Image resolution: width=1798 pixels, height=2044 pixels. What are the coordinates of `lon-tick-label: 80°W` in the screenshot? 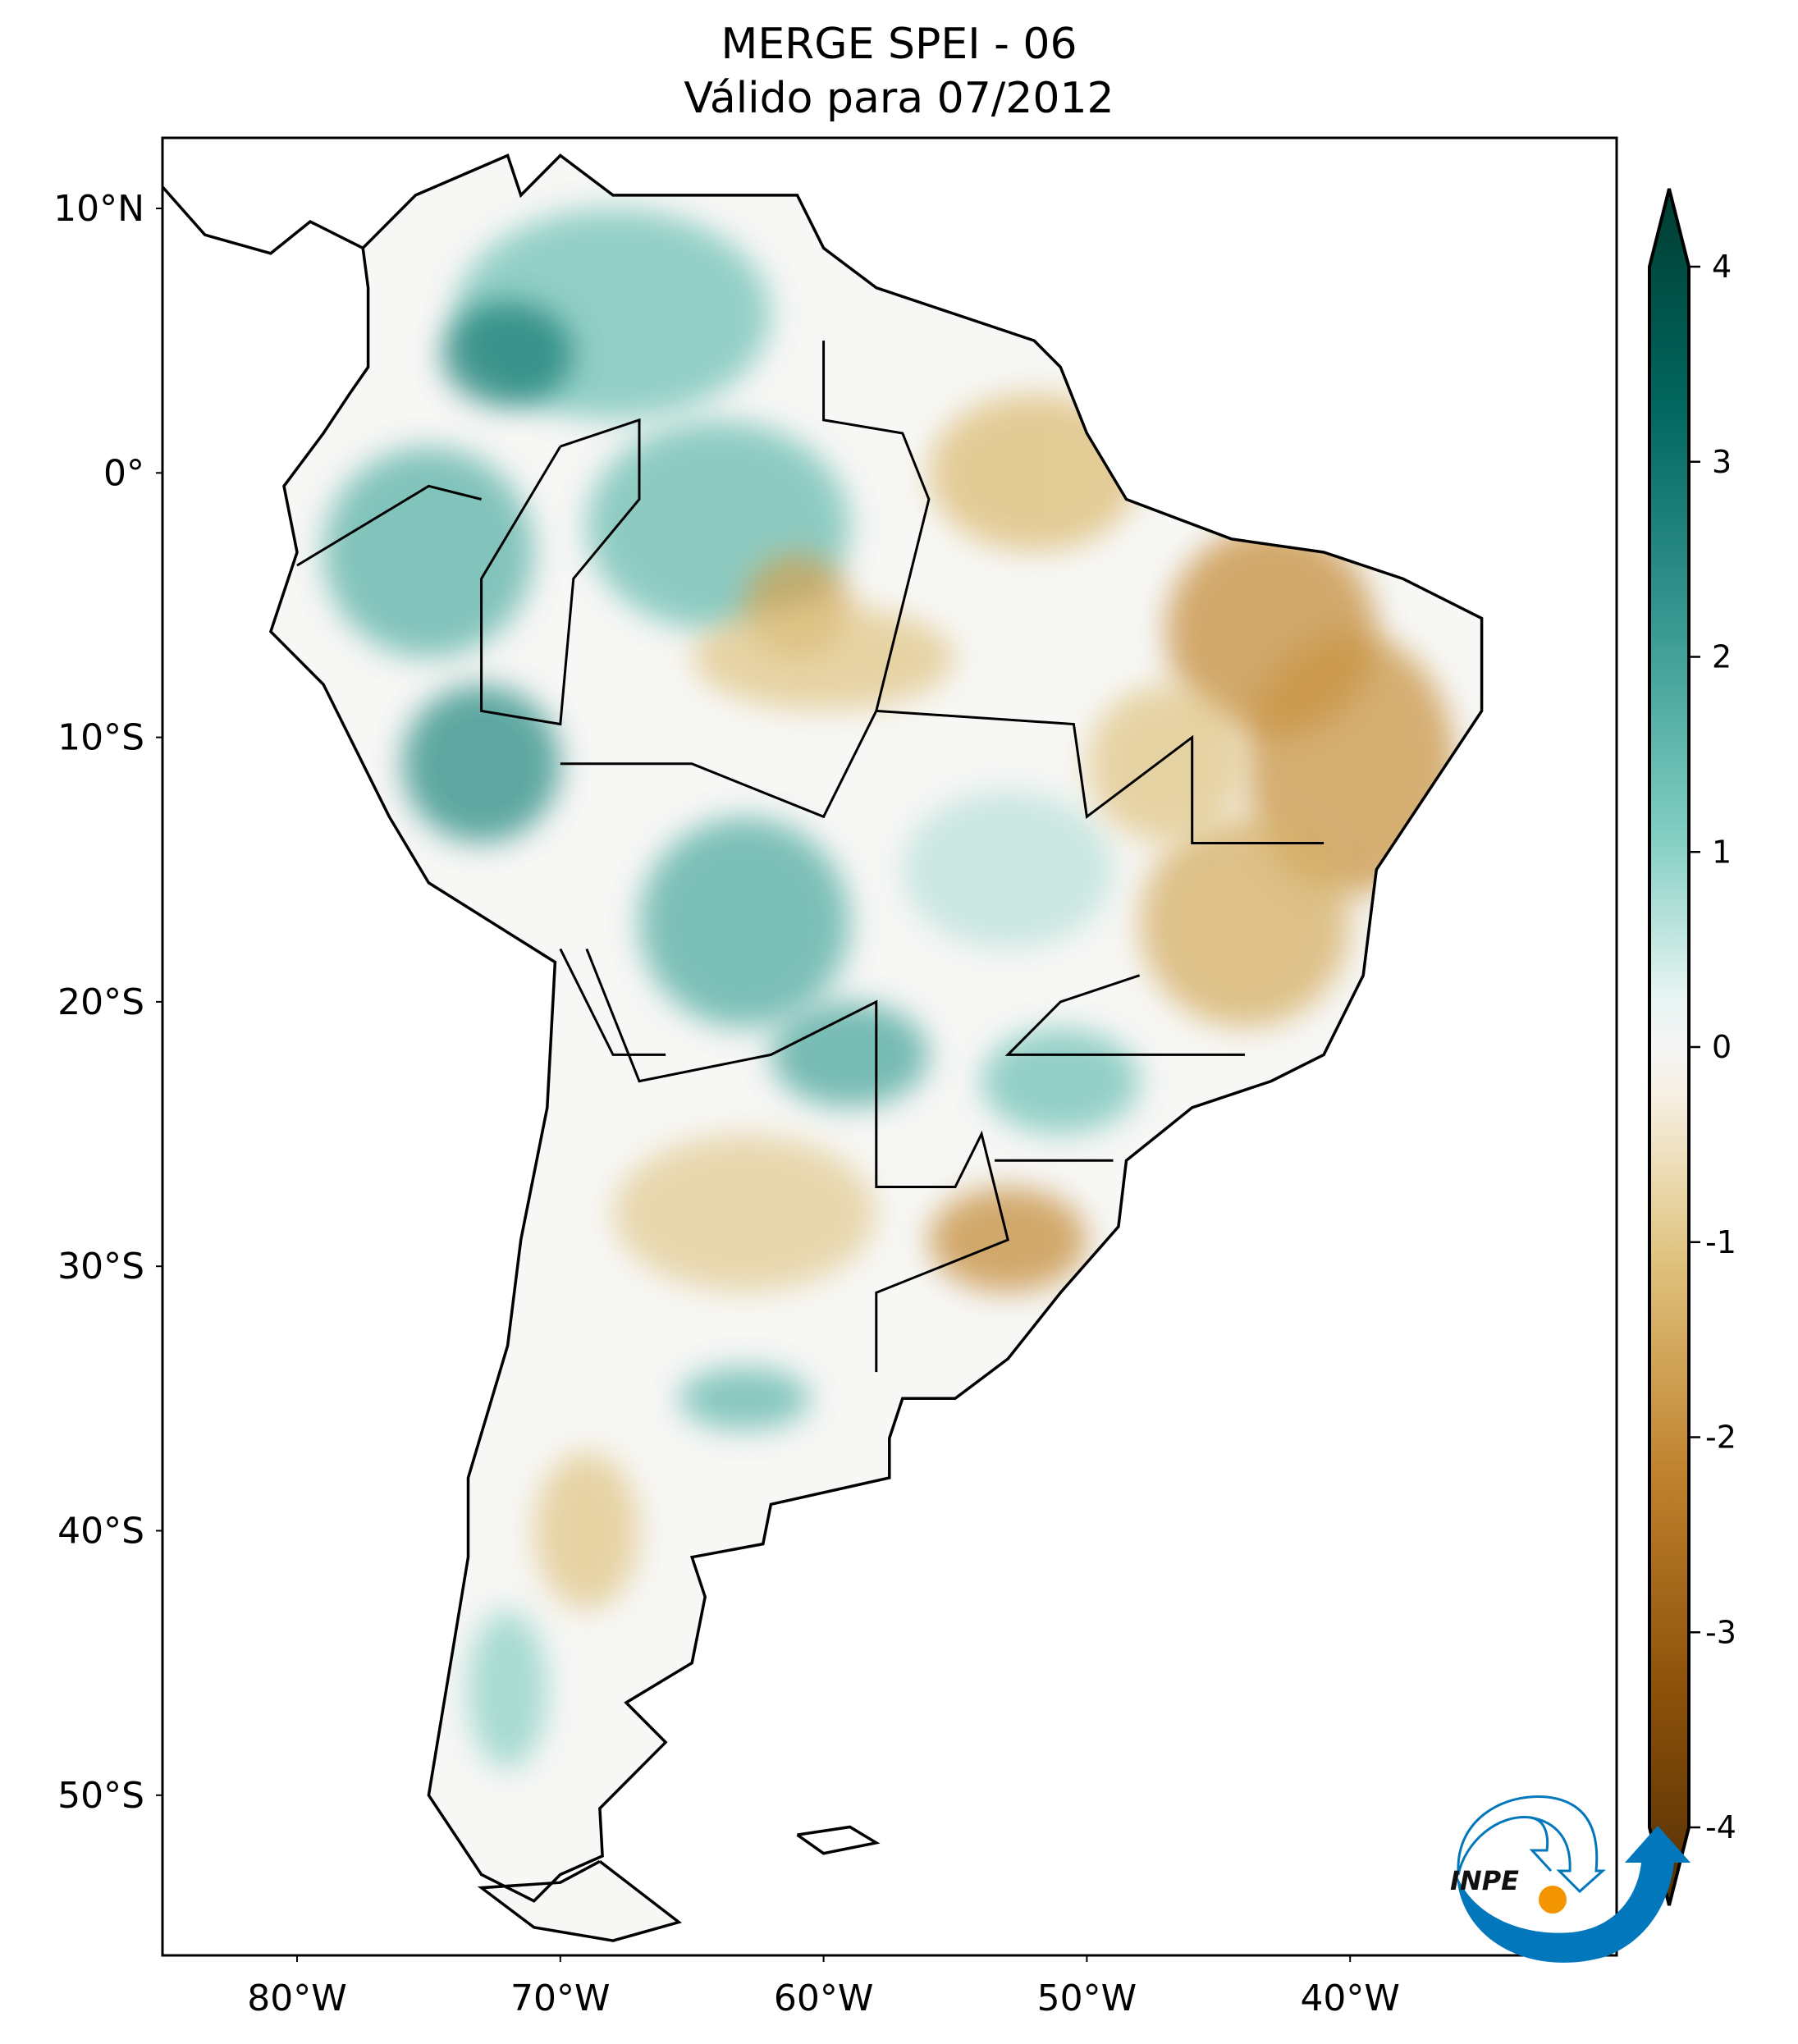 It's located at (297, 1999).